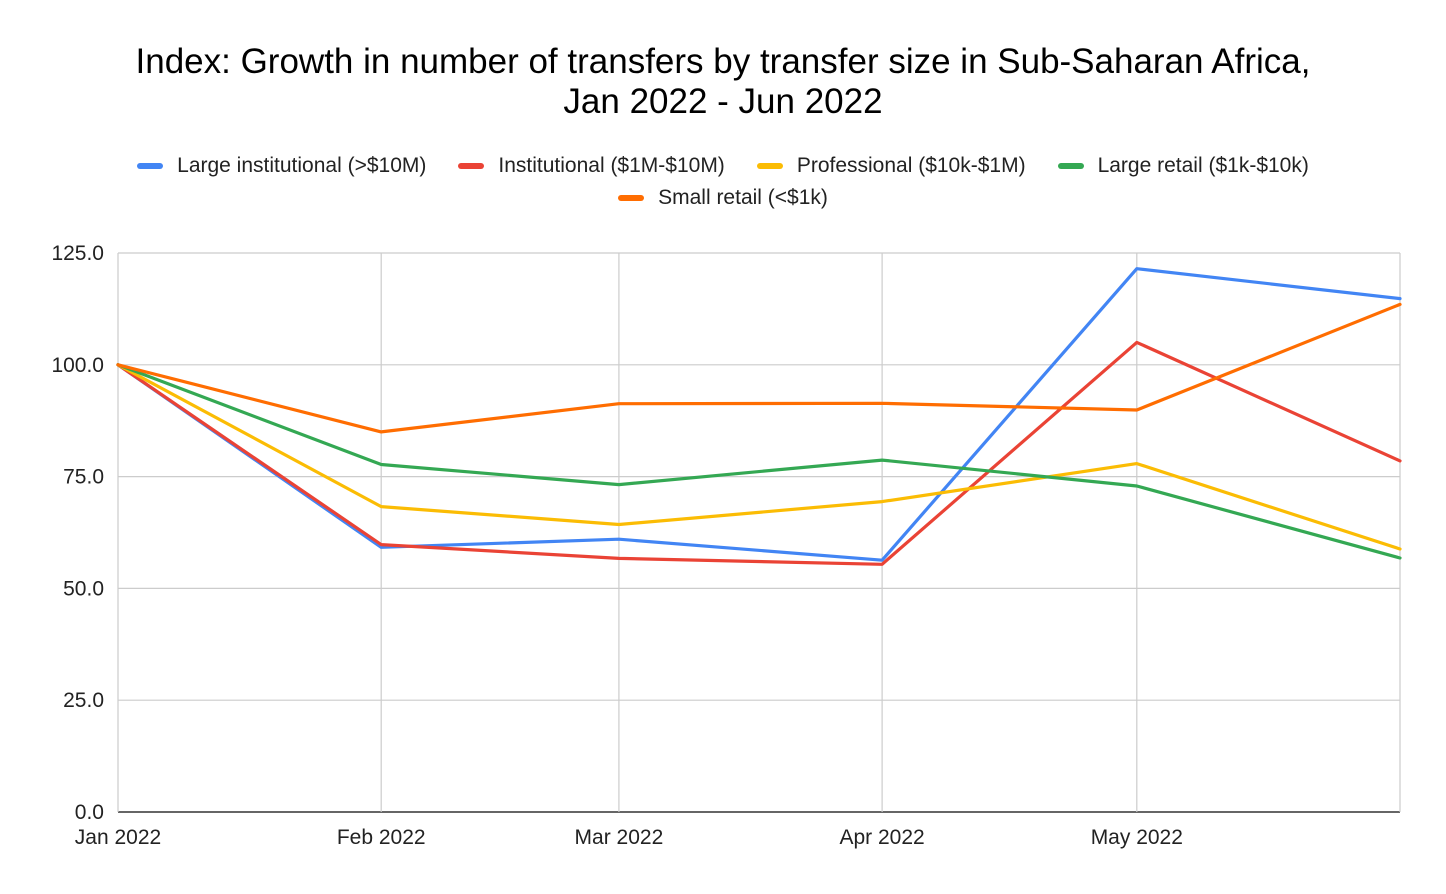 The height and width of the screenshot is (894, 1446). Describe the element at coordinates (619, 837) in the screenshot. I see `x-tick-label: Mar 2022` at that location.